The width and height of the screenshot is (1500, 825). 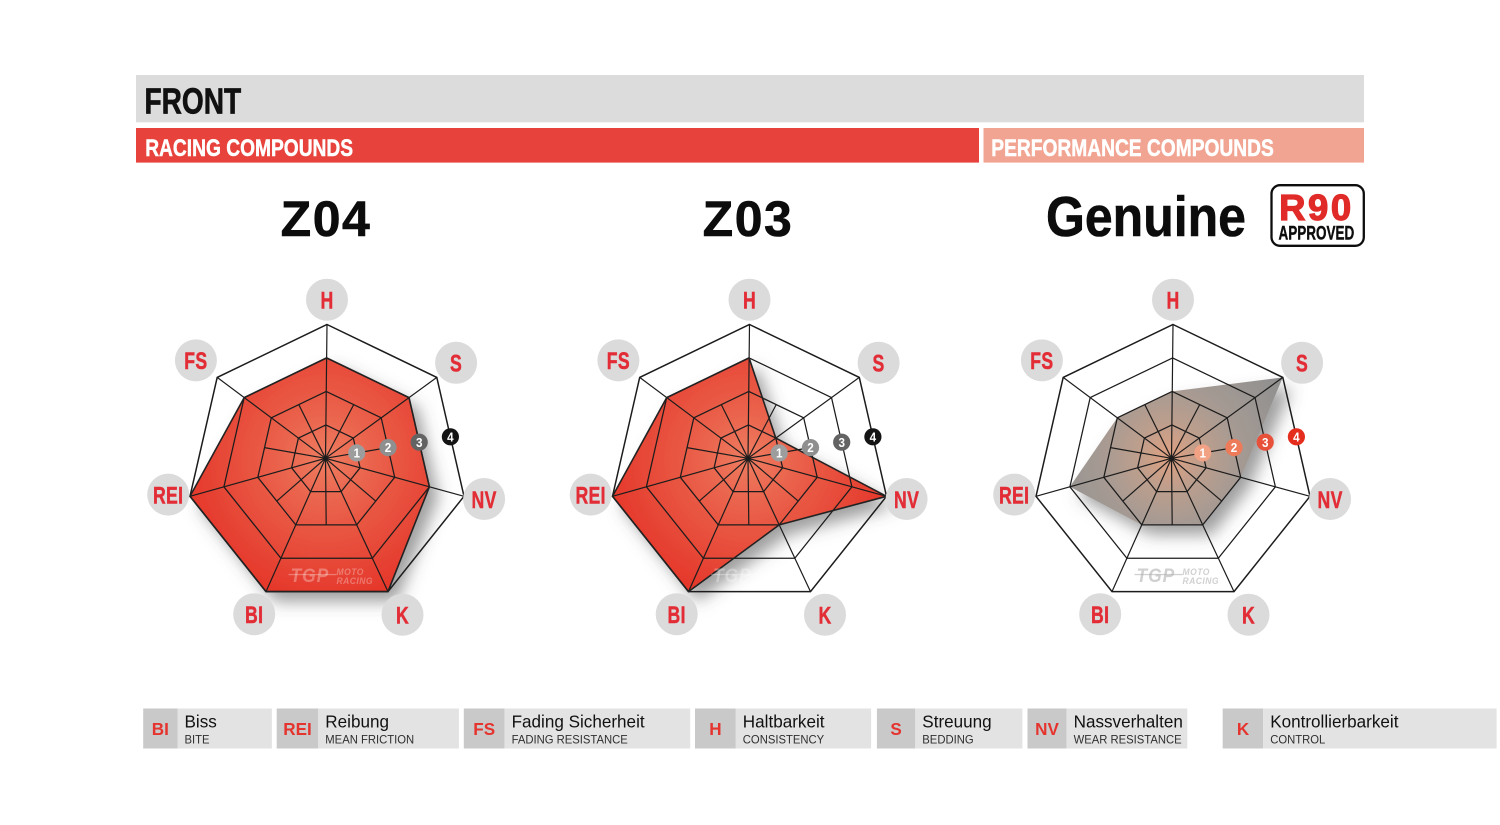 What do you see at coordinates (369, 739) in the screenshot?
I see `svg-text: MEAN FRICTION` at bounding box center [369, 739].